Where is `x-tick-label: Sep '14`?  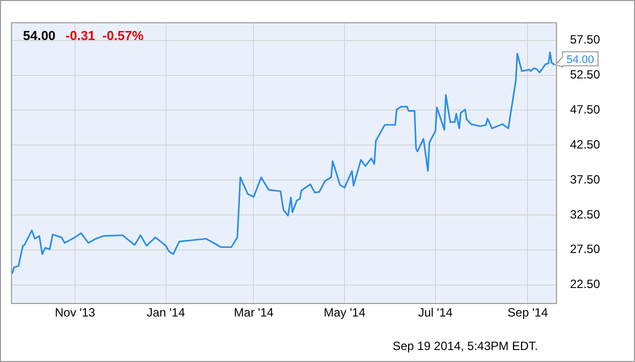
x-tick-label: Sep '14 is located at coordinates (528, 313).